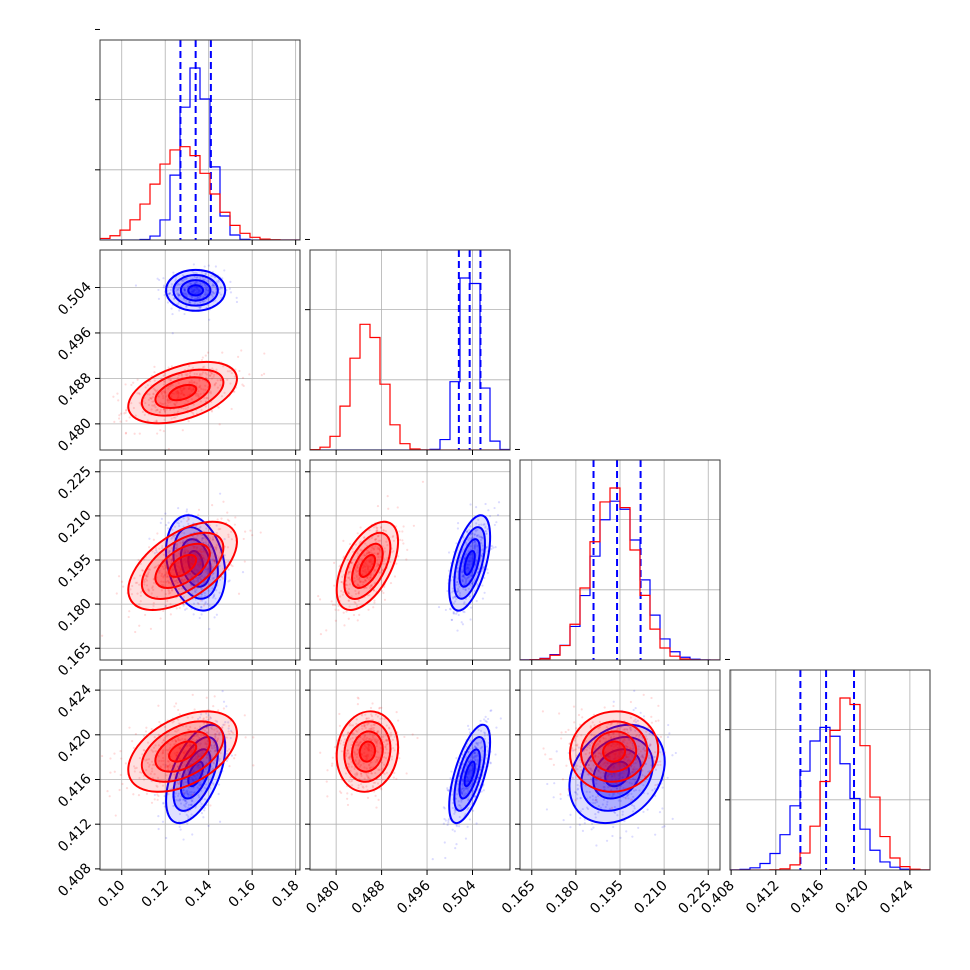  I want to click on density-fill, so click(182, 751).